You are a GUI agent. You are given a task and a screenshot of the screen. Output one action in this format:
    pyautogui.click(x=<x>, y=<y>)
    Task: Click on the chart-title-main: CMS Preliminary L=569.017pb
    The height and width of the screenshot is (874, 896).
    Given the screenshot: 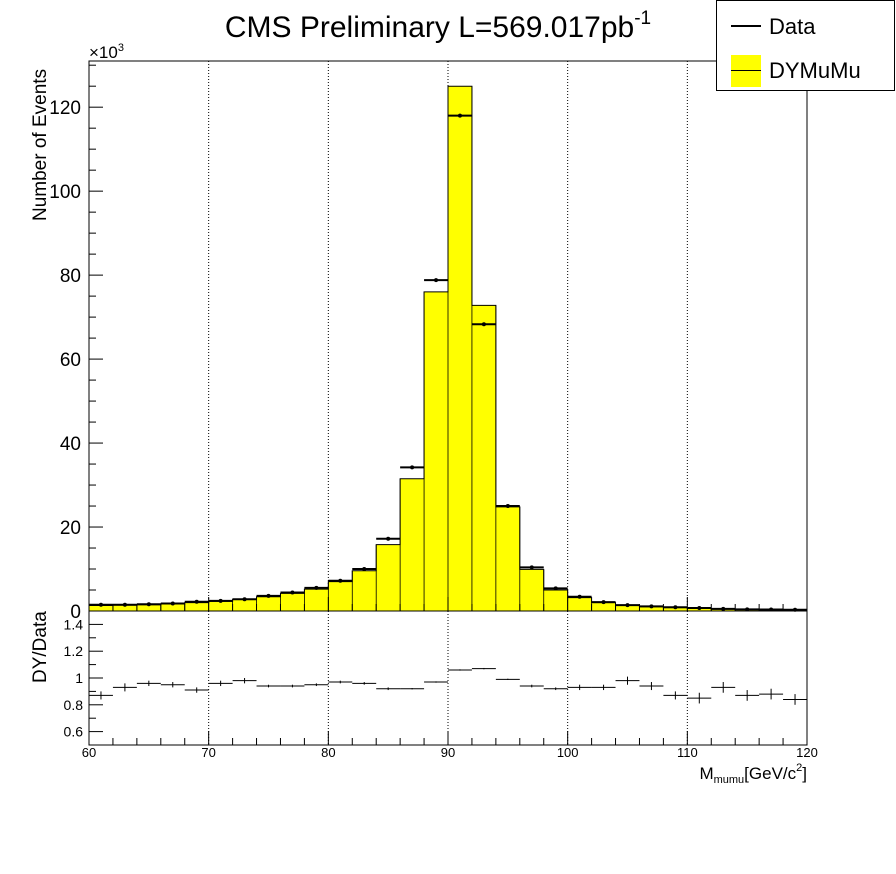 What is the action you would take?
    pyautogui.click(x=429, y=27)
    